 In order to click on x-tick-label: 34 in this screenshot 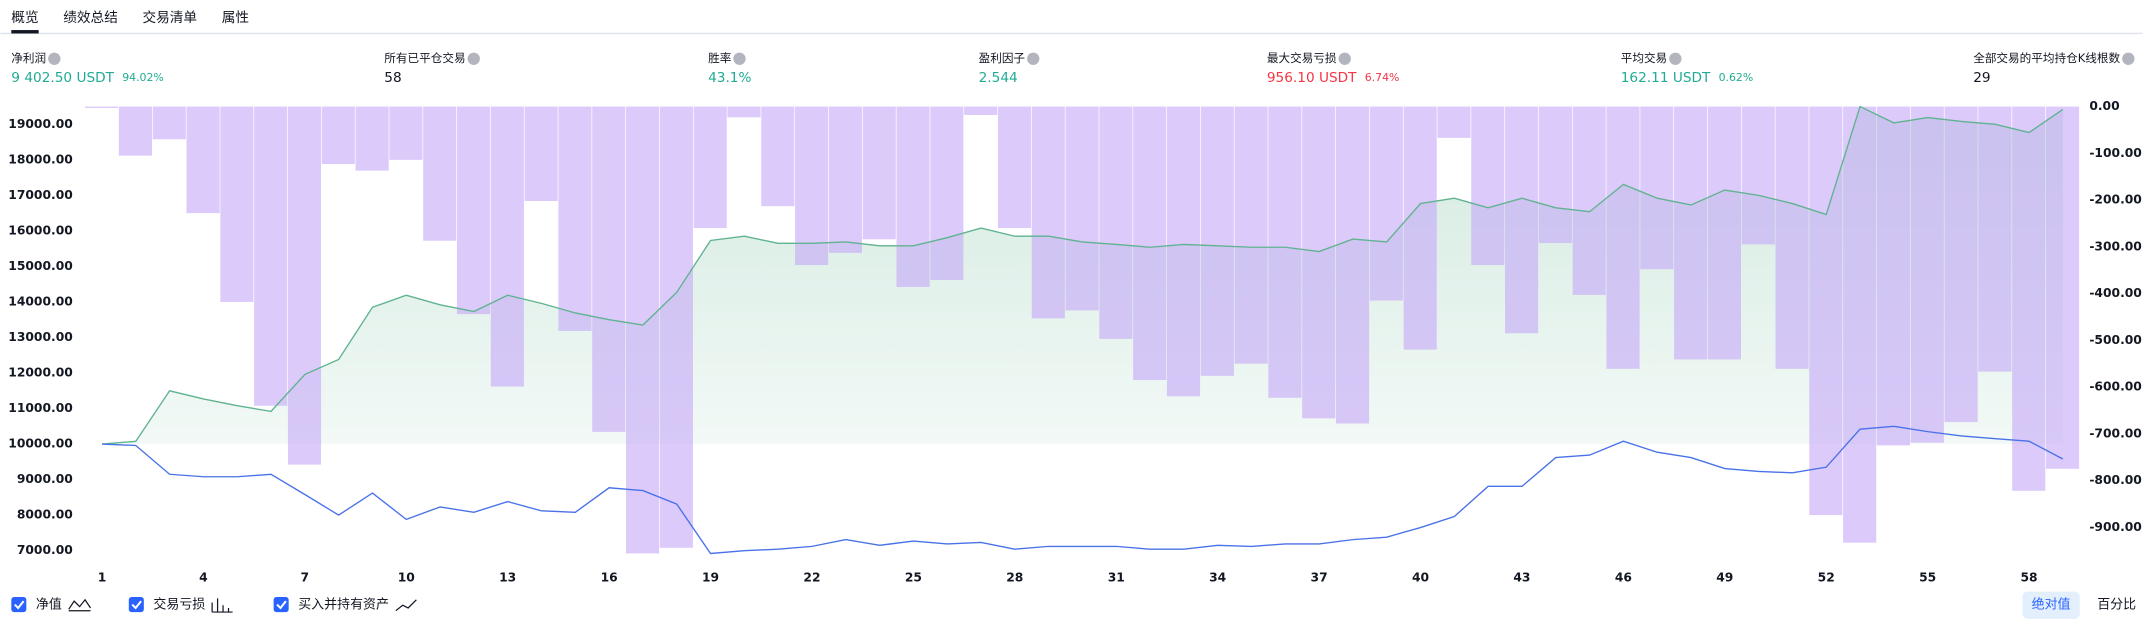, I will do `click(1217, 577)`.